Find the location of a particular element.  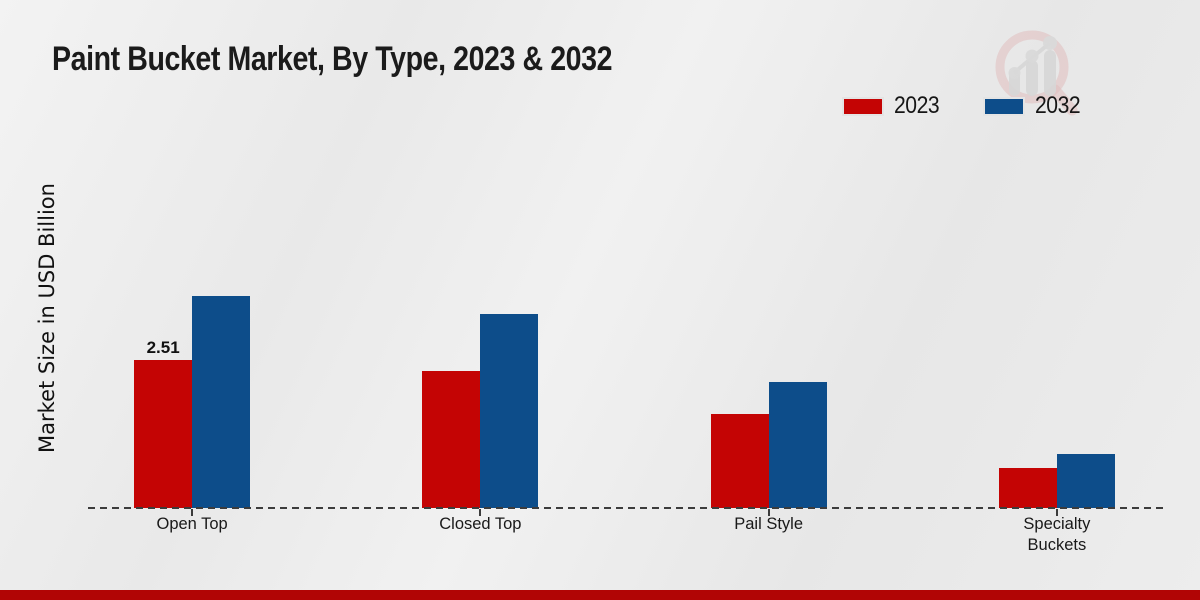

legend: 2023 2032 is located at coordinates (964, 106).